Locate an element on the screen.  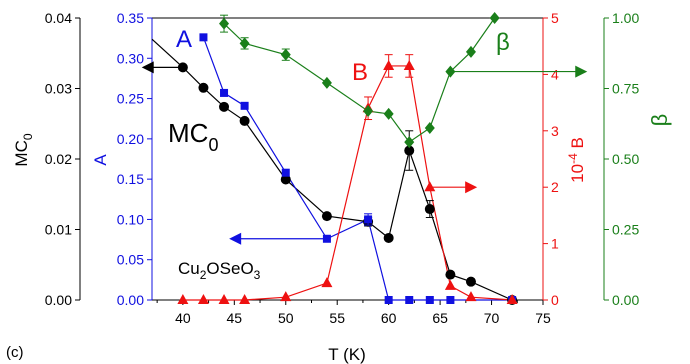
x-axis-label: T (K) is located at coordinates (346, 354).